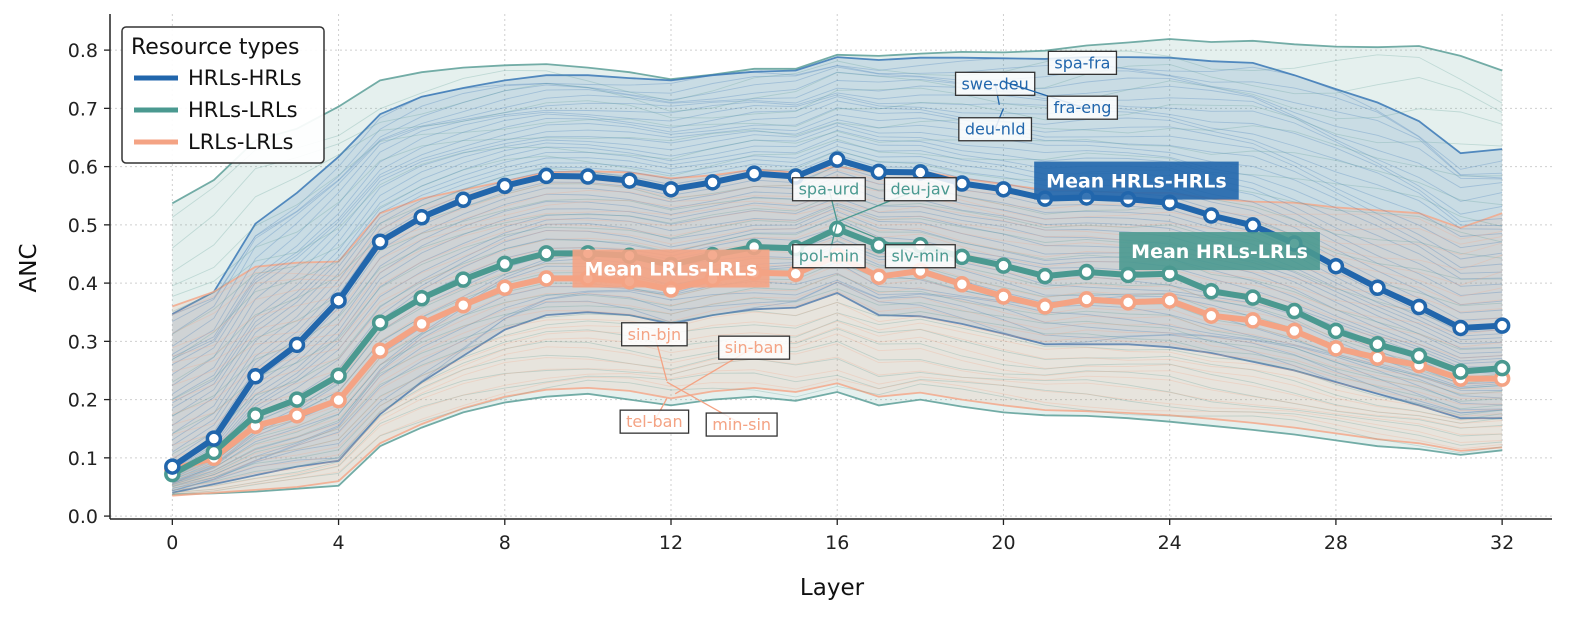 This screenshot has width=1577, height=621. I want to click on annotation-deu-jav: deu-jav, so click(896, 200).